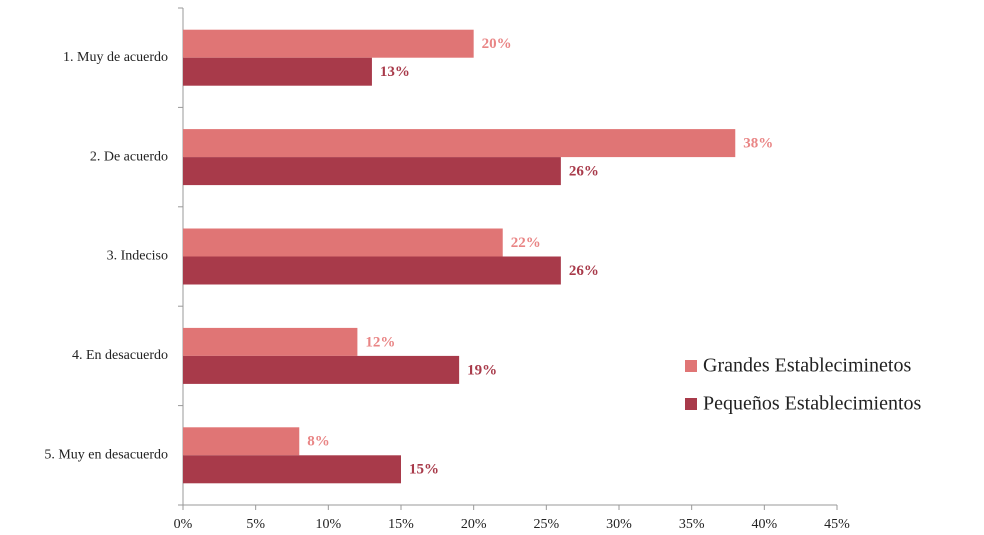 This screenshot has width=984, height=535. I want to click on x-tick-label: 15%, so click(401, 524).